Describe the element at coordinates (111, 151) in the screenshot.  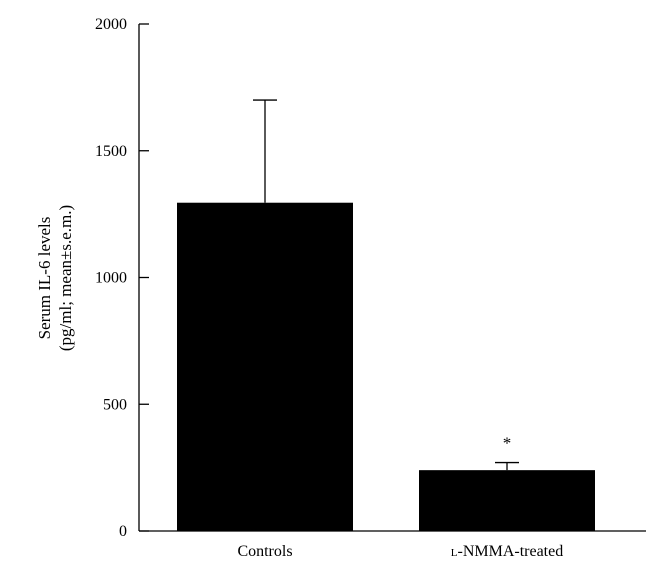
I see `y-tick-label: 1500` at that location.